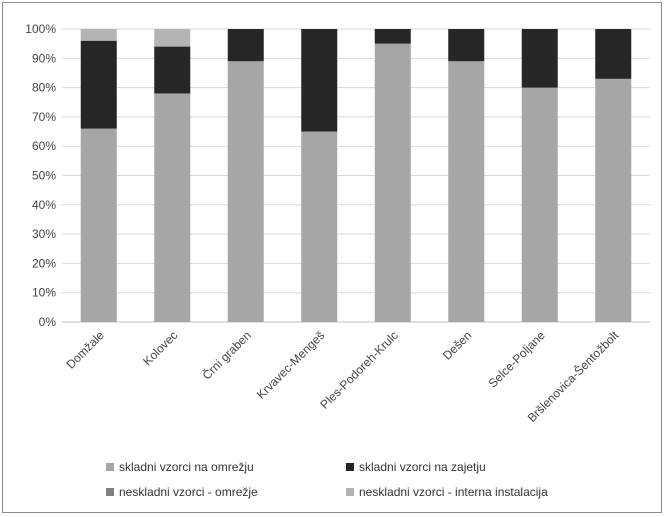 The height and width of the screenshot is (517, 666). I want to click on x-tick-label: Selce-Poljane, so click(517, 359).